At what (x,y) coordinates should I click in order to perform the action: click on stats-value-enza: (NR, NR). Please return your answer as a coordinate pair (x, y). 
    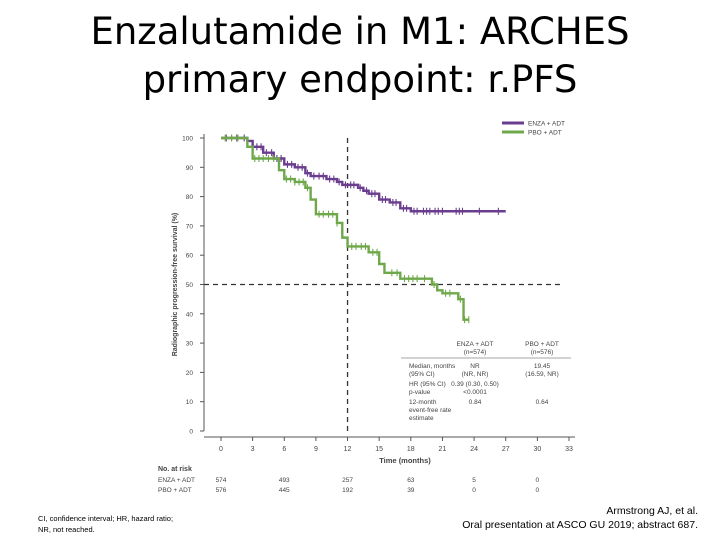
    Looking at the image, I should click on (475, 374).